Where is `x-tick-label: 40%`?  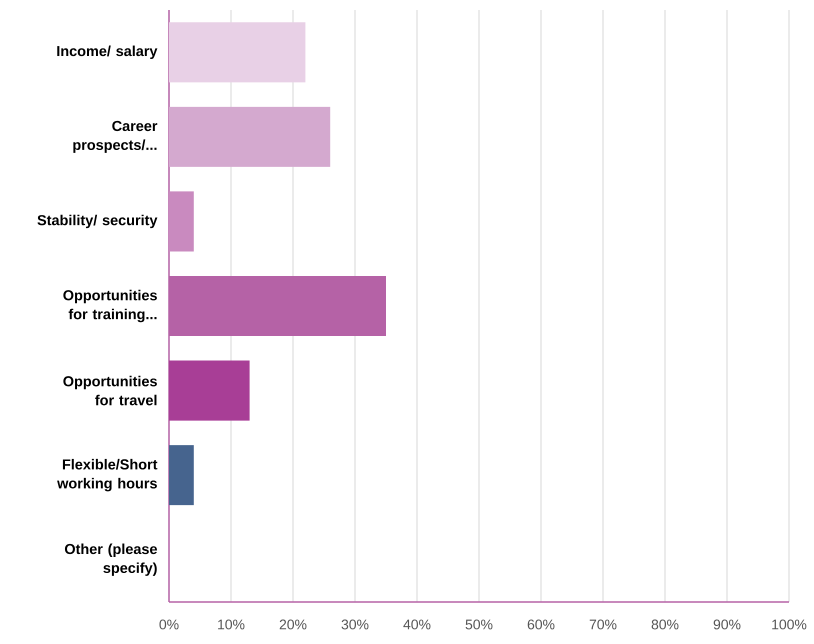
x-tick-label: 40% is located at coordinates (416, 625).